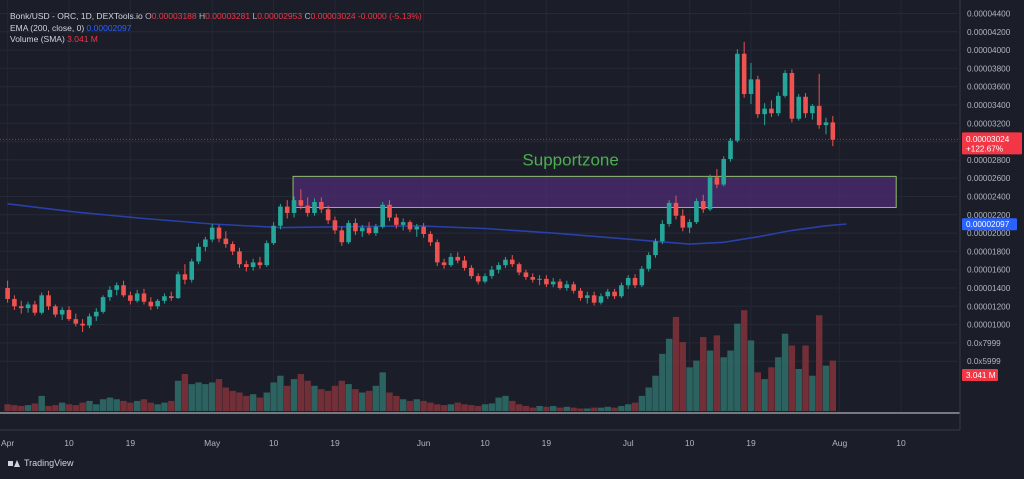  Describe the element at coordinates (76, 16) in the screenshot. I see `legend-symbol: Bonk/USD - ORC, 1D, DEXTools.io` at that location.